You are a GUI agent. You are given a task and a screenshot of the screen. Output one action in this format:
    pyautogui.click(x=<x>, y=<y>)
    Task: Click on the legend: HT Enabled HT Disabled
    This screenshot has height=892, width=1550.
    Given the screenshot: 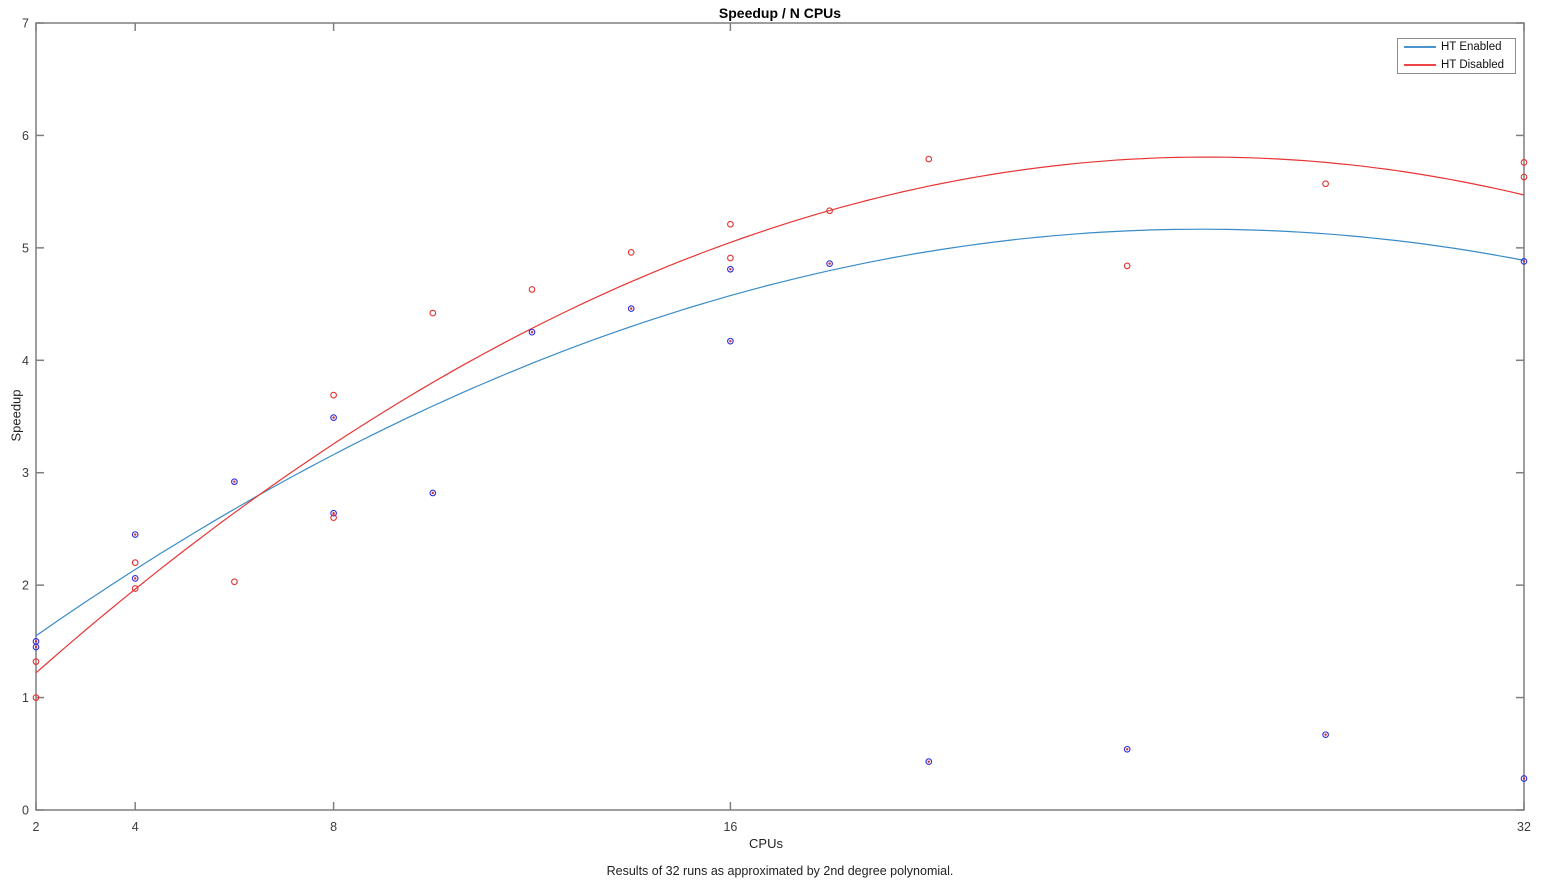 What is the action you would take?
    pyautogui.click(x=1456, y=56)
    